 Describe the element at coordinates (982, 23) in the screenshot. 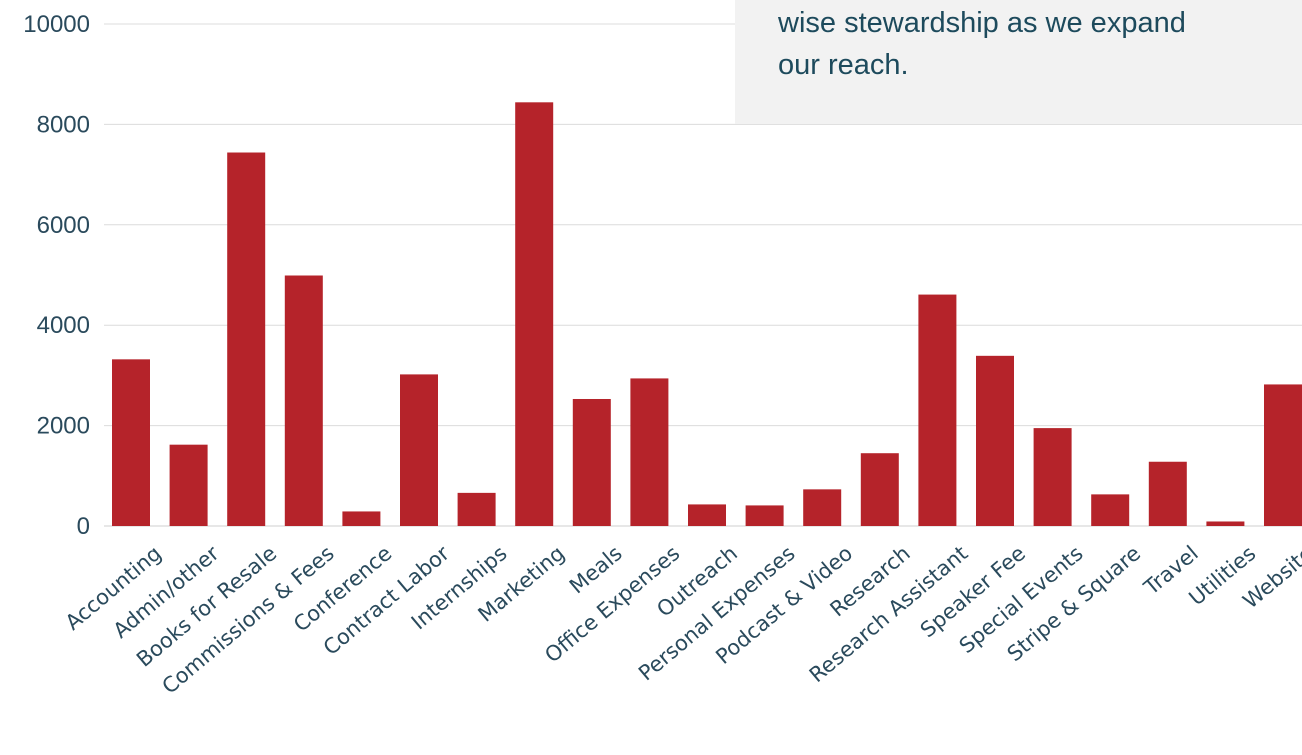

I see `callout-line-1: wise stewardship as we expand` at that location.